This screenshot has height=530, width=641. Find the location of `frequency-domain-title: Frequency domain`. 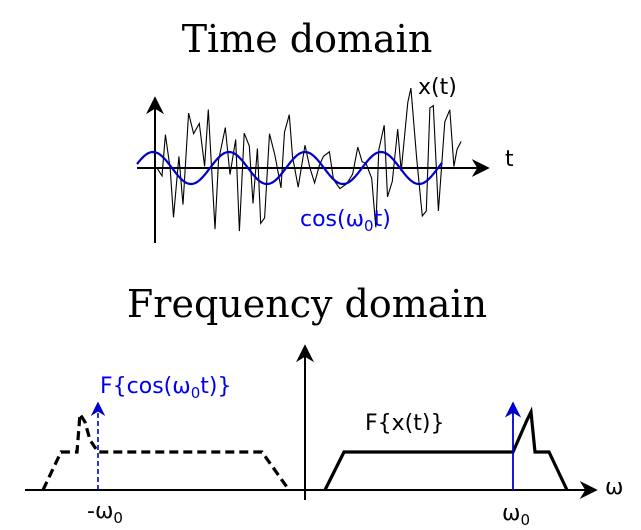

frequency-domain-title: Frequency domain is located at coordinates (307, 304).